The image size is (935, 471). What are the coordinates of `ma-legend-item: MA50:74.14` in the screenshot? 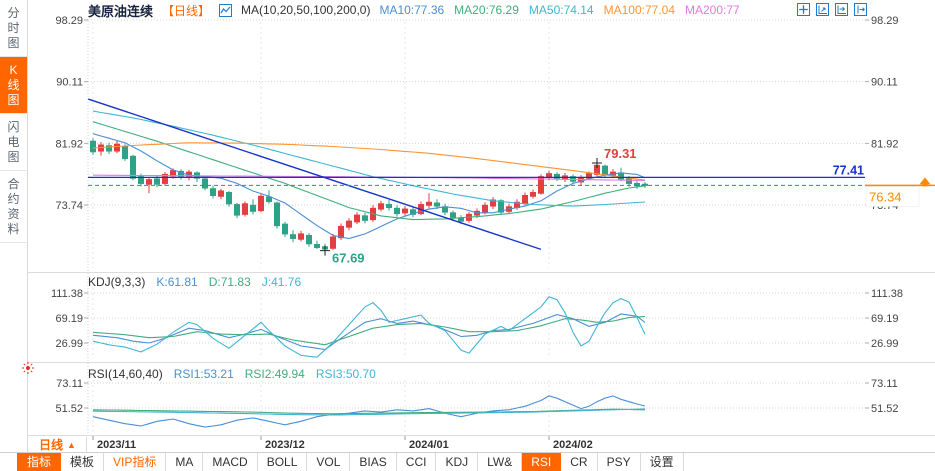 It's located at (561, 10).